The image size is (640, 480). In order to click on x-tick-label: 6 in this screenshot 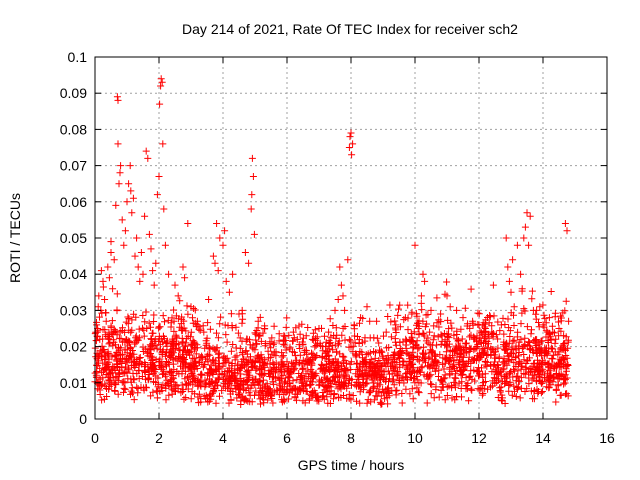, I will do `click(287, 438)`.